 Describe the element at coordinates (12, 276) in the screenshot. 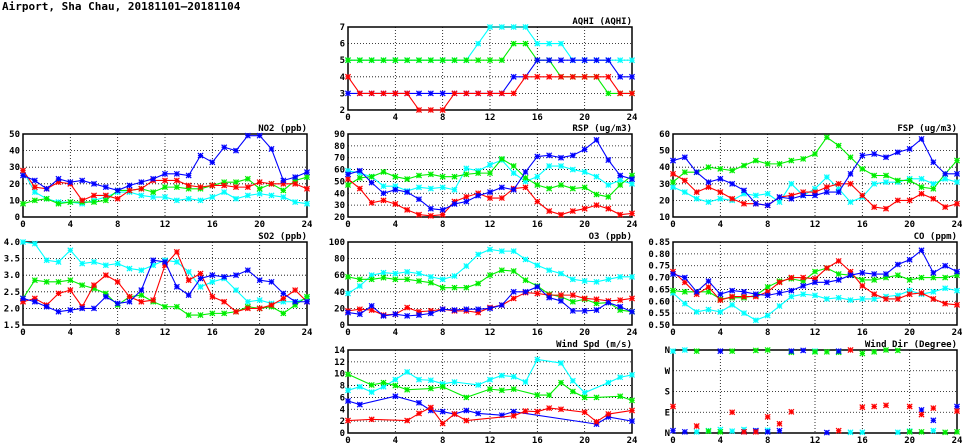

I see `y-tick-label: 3.0` at that location.